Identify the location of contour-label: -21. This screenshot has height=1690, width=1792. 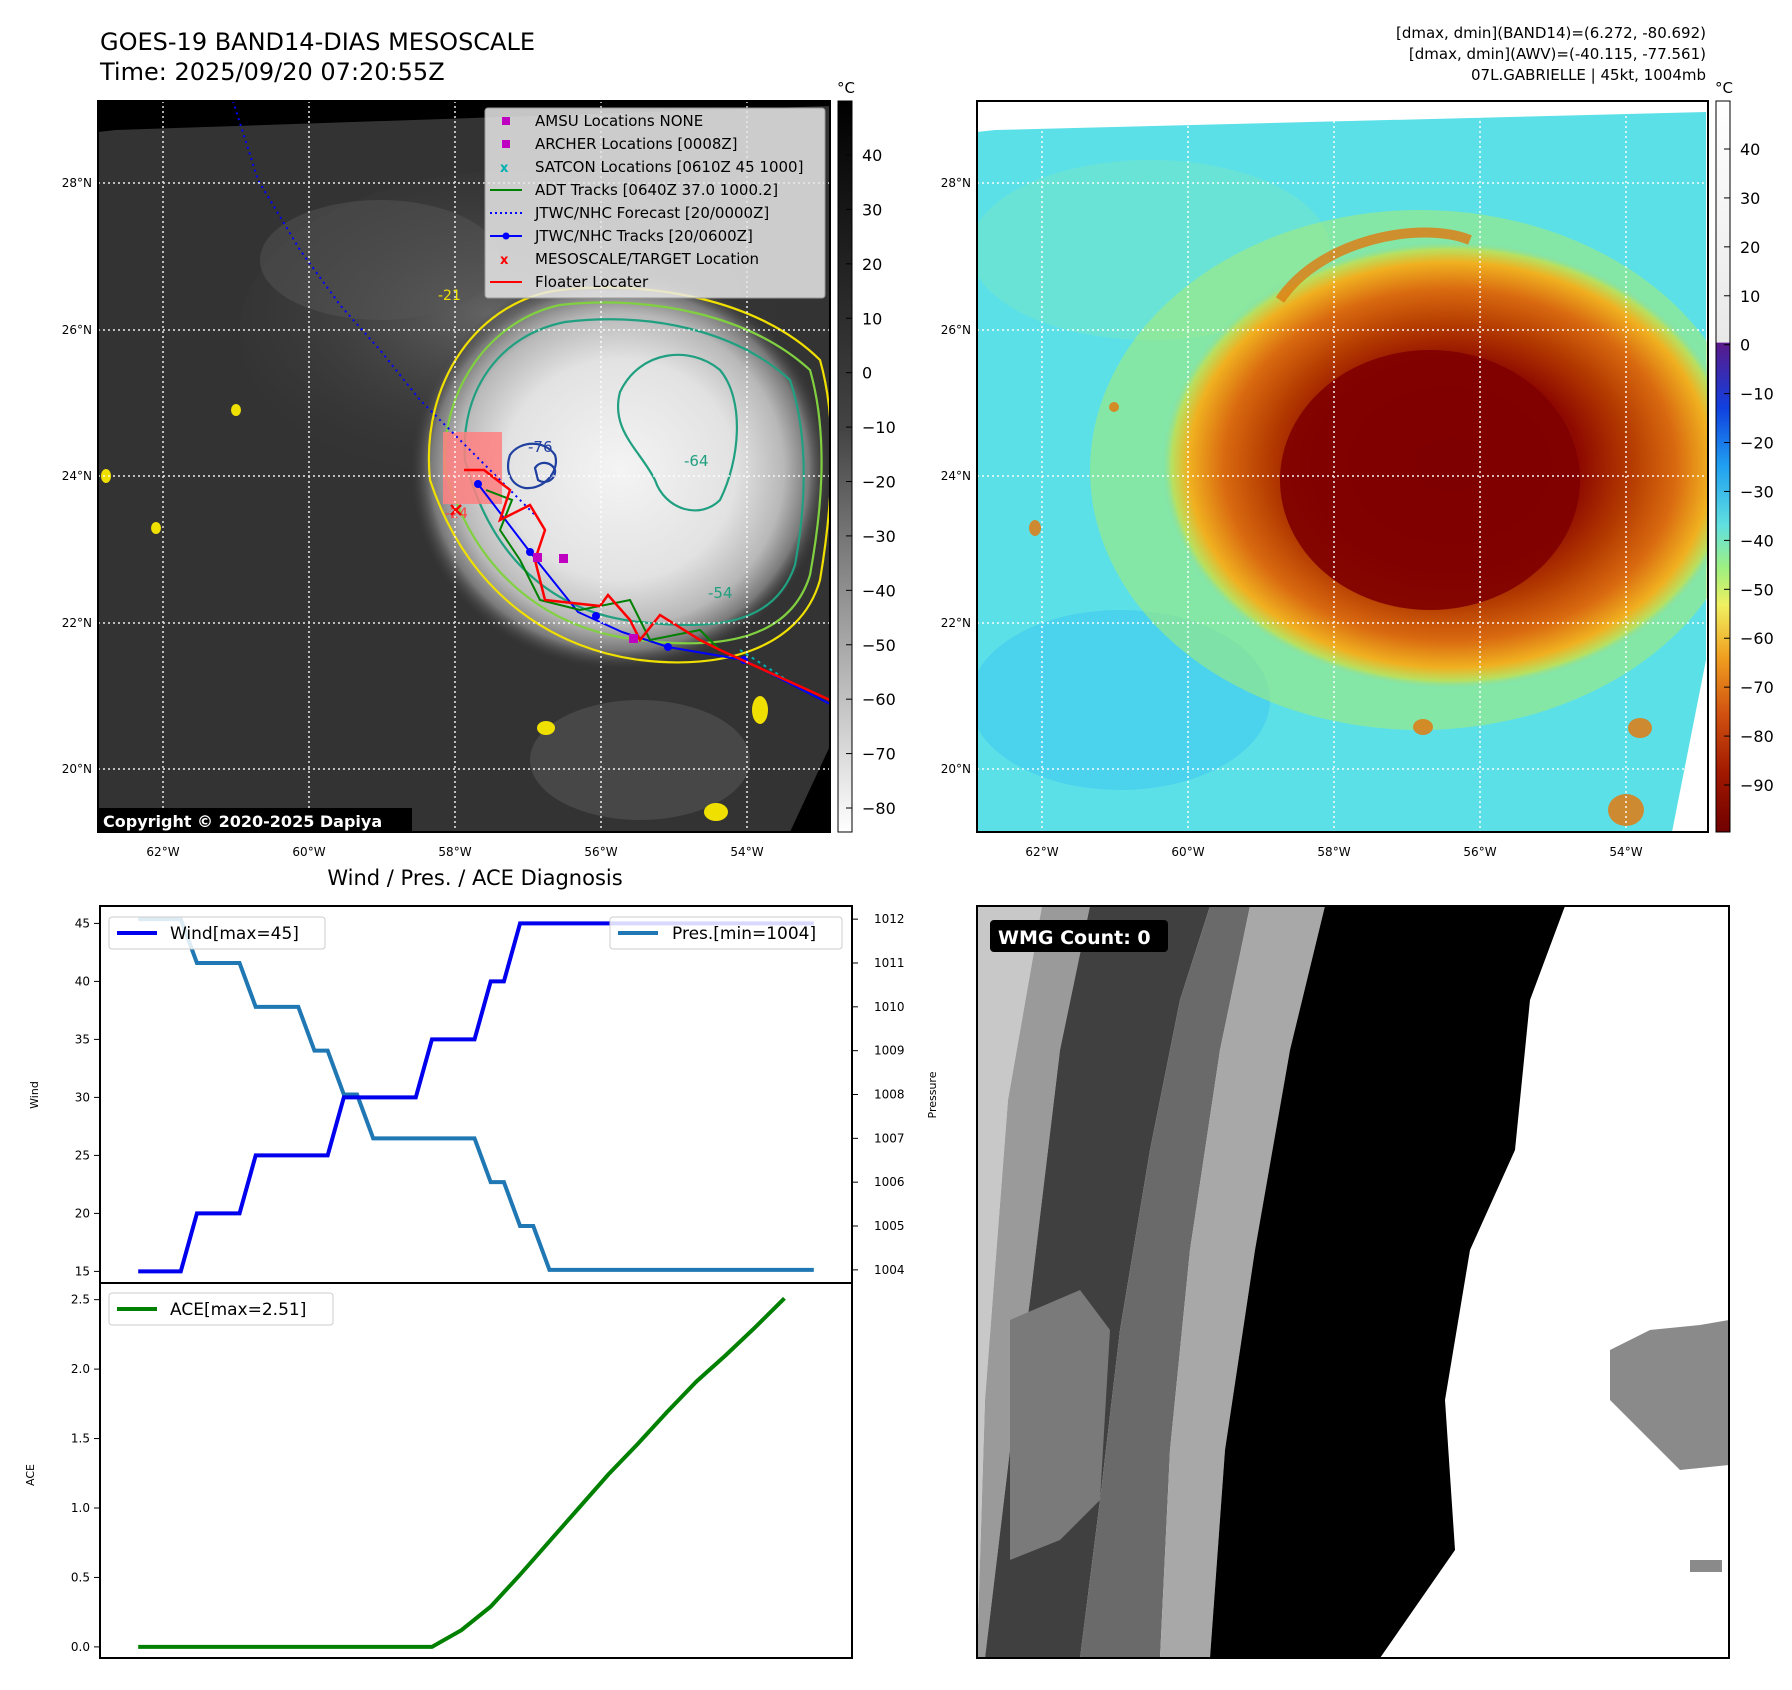
(449, 296).